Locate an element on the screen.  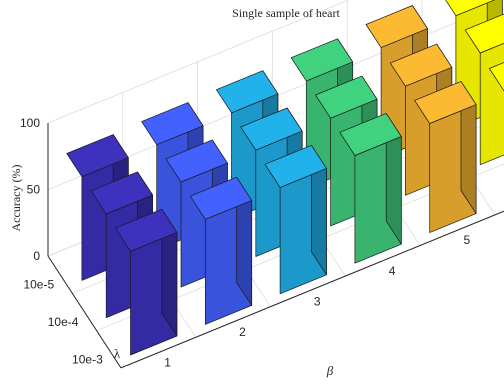
z-tick-label: 50 is located at coordinates (34, 190).